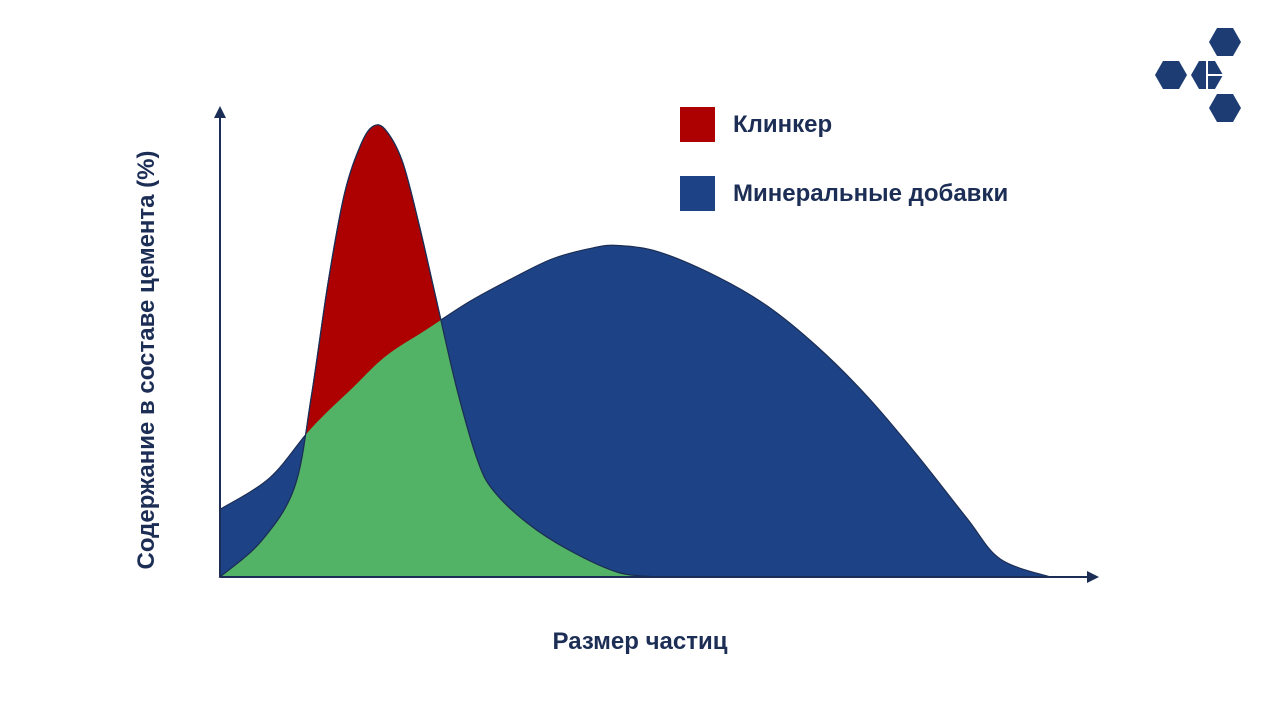 The image size is (1280, 720). I want to click on y-axis-arrow-icon, so click(220, 112).